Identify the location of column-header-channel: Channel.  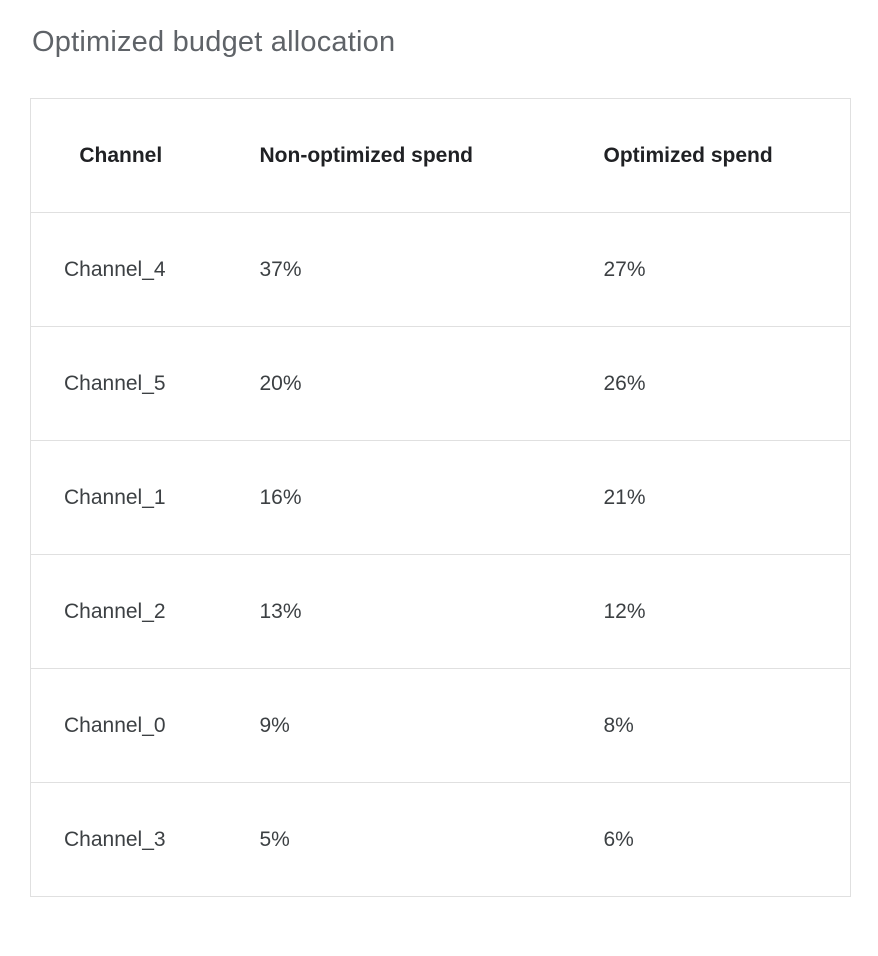
(121, 155).